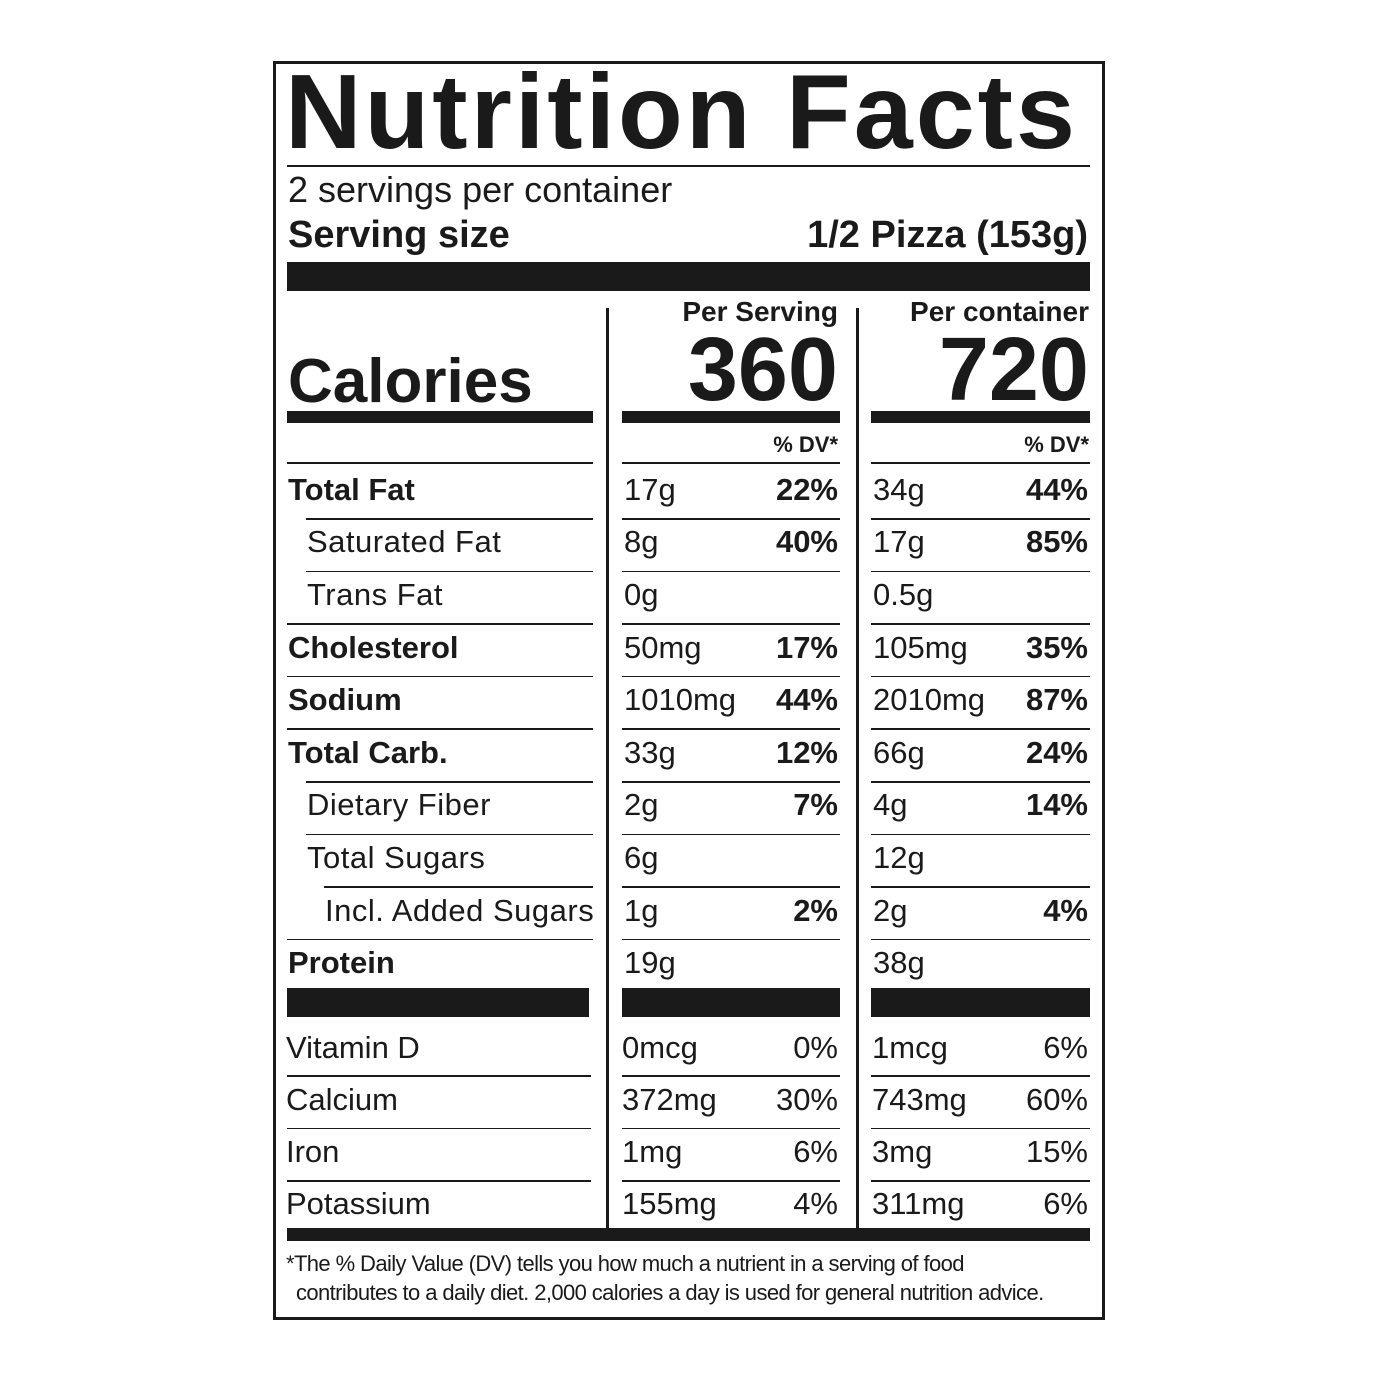 This screenshot has height=1377, width=1377. Describe the element at coordinates (760, 311) in the screenshot. I see `column-header: Per Serving` at that location.